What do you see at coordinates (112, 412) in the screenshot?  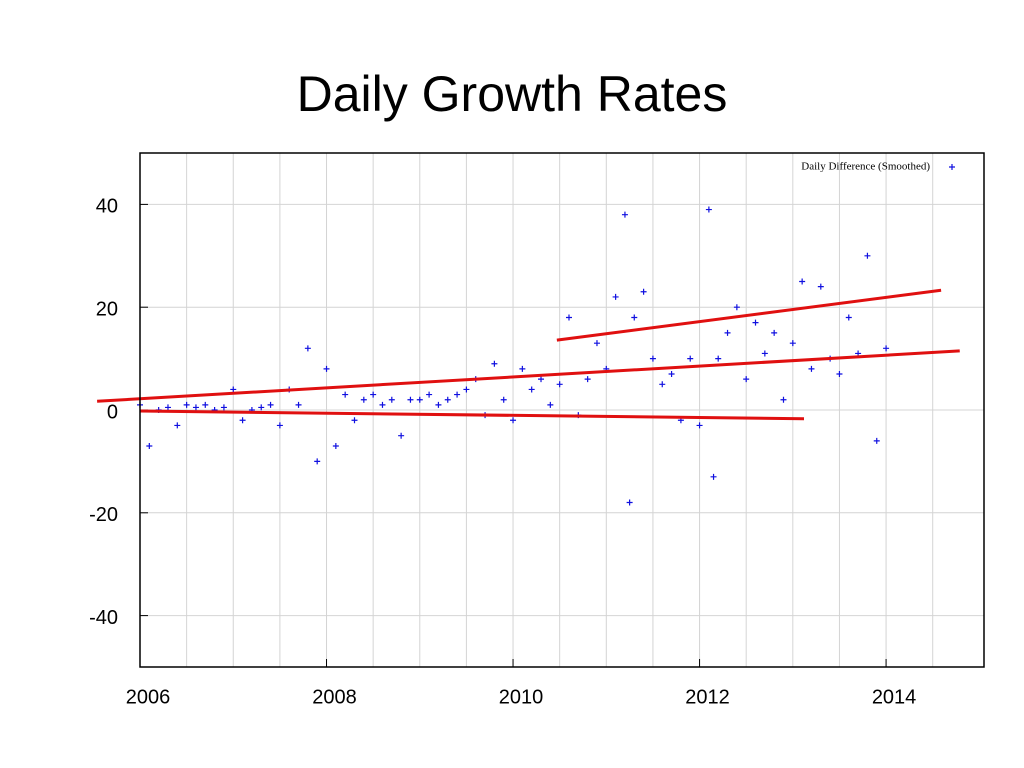 I see `y-tick-label: 0` at bounding box center [112, 412].